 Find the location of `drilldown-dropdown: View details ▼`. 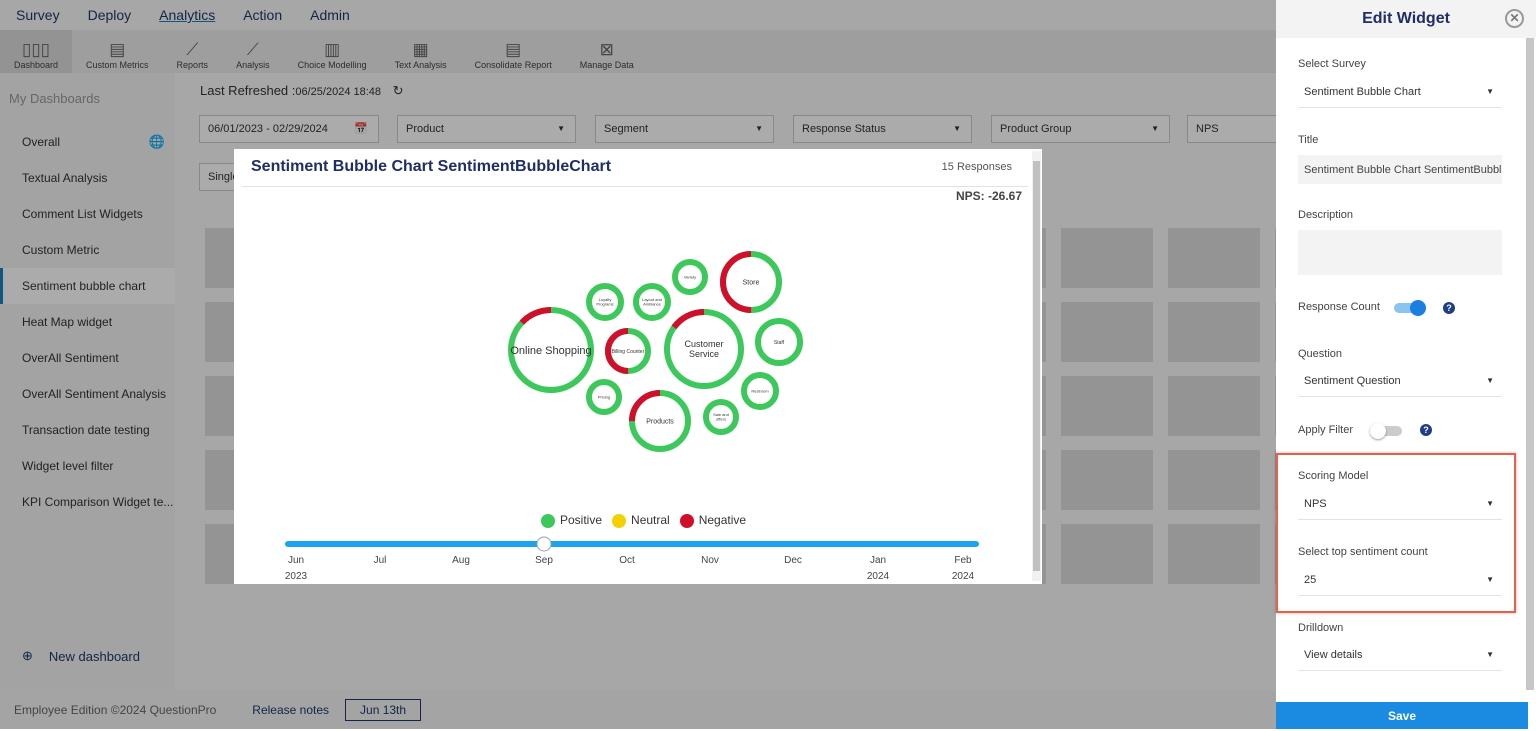

drilldown-dropdown: View details ▼ is located at coordinates (1400, 656).